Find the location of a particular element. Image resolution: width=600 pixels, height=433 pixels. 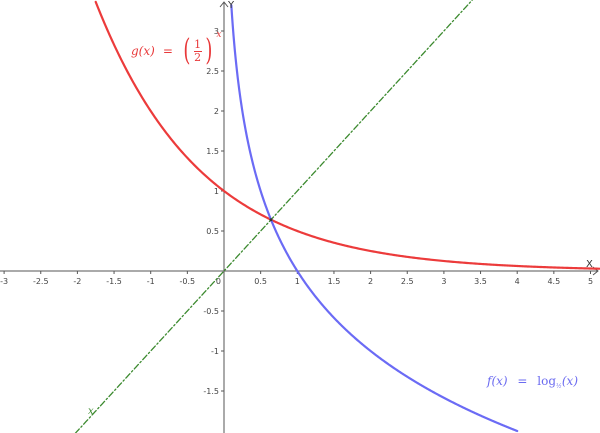

g-equals: = is located at coordinates (167, 51).